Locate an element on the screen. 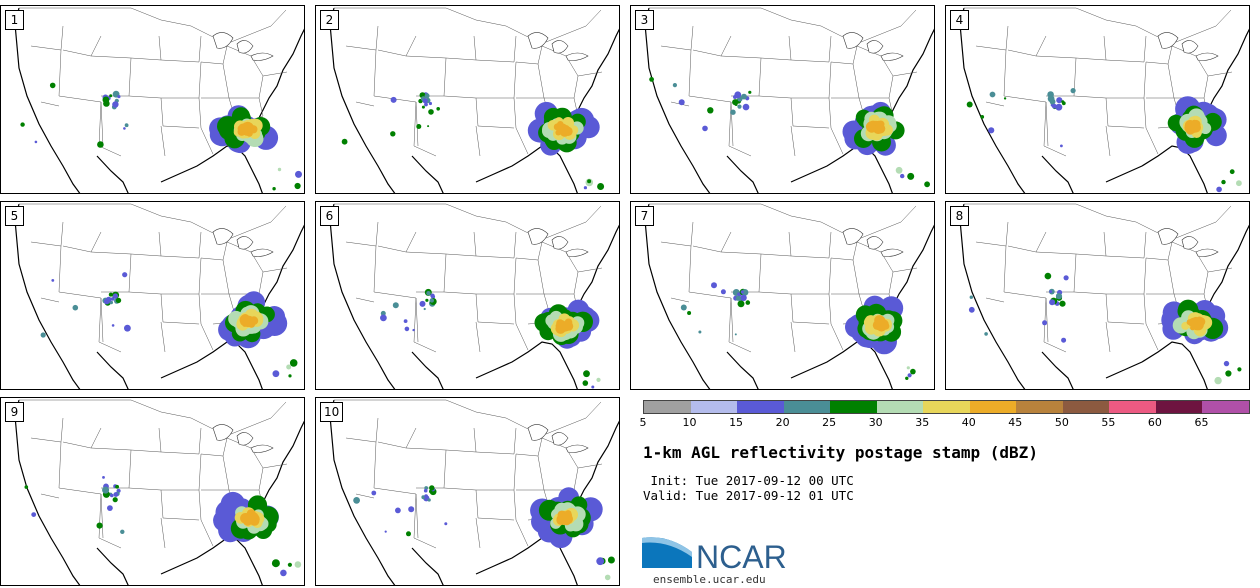 The width and height of the screenshot is (1260, 588). ncar-logo: NCAR is located at coordinates (714, 556).